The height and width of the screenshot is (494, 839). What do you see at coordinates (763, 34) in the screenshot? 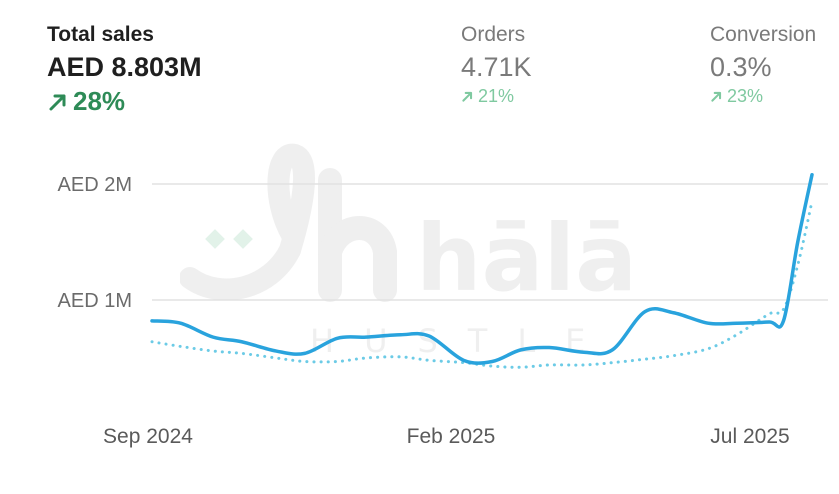
I see `metric-label: Conversion` at bounding box center [763, 34].